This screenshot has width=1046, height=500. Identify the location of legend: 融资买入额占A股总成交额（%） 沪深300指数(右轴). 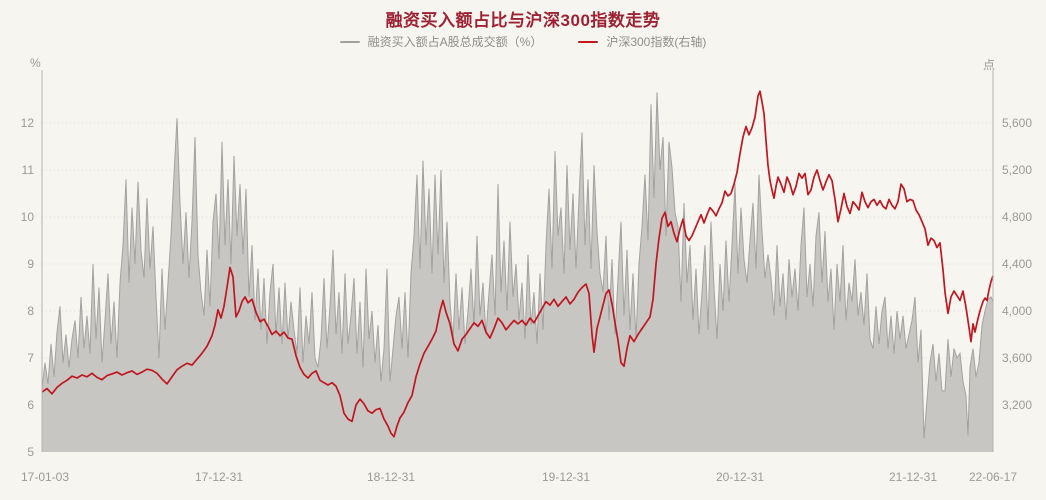
(523, 41).